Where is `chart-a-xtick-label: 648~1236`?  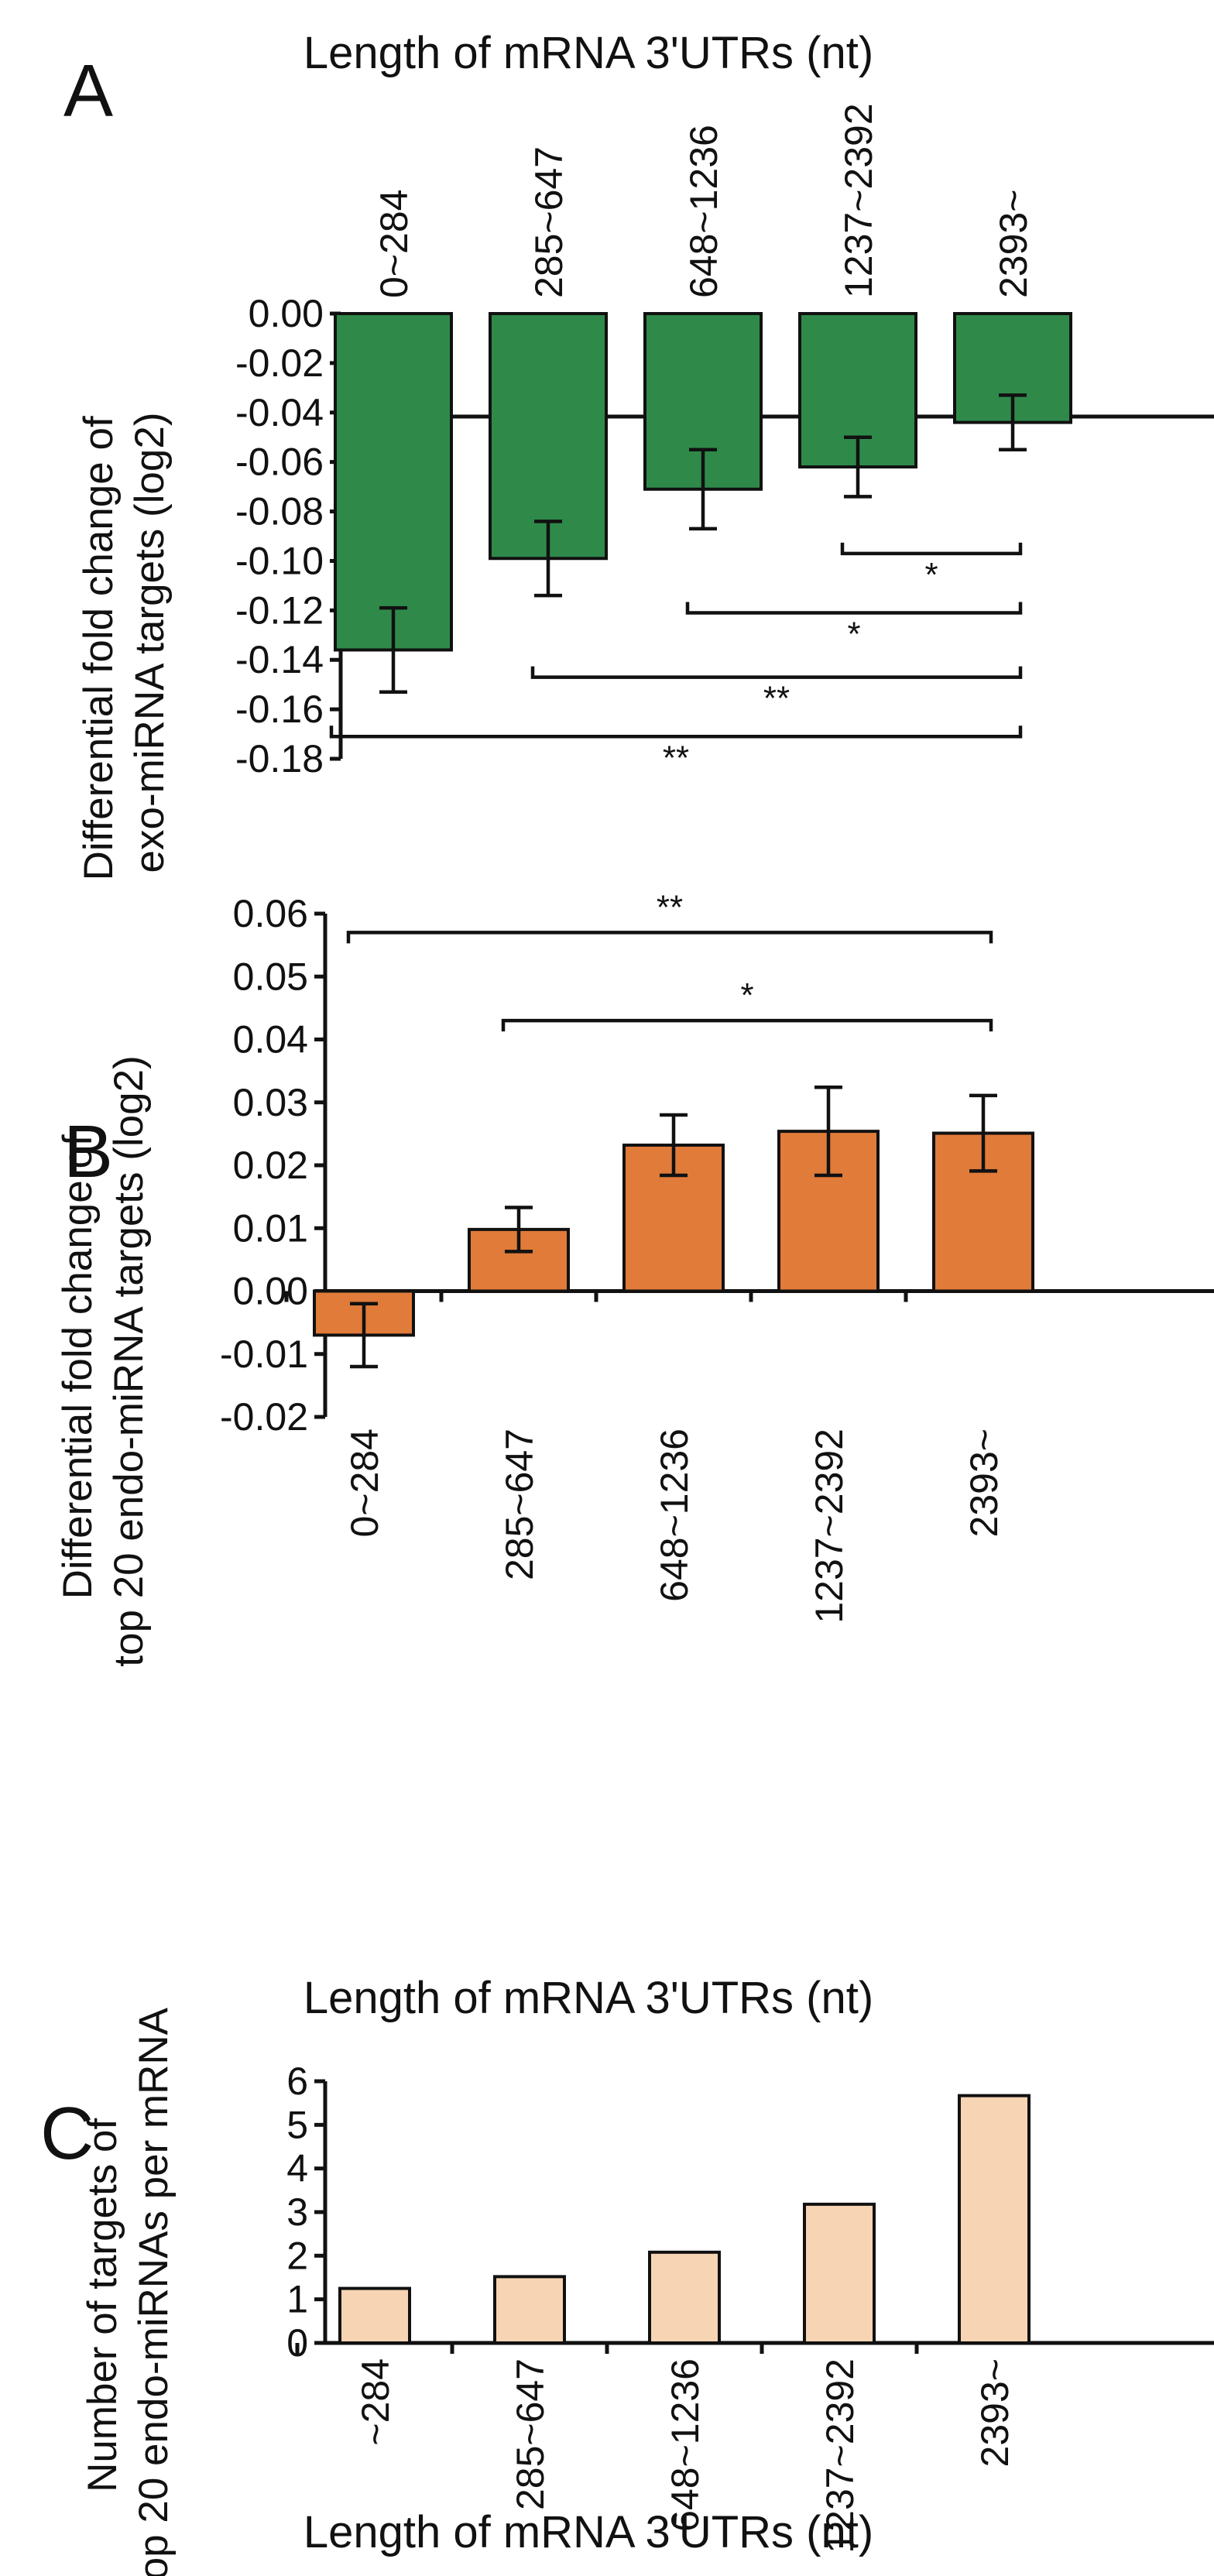
chart-a-xtick-label: 648~1236 is located at coordinates (703, 211).